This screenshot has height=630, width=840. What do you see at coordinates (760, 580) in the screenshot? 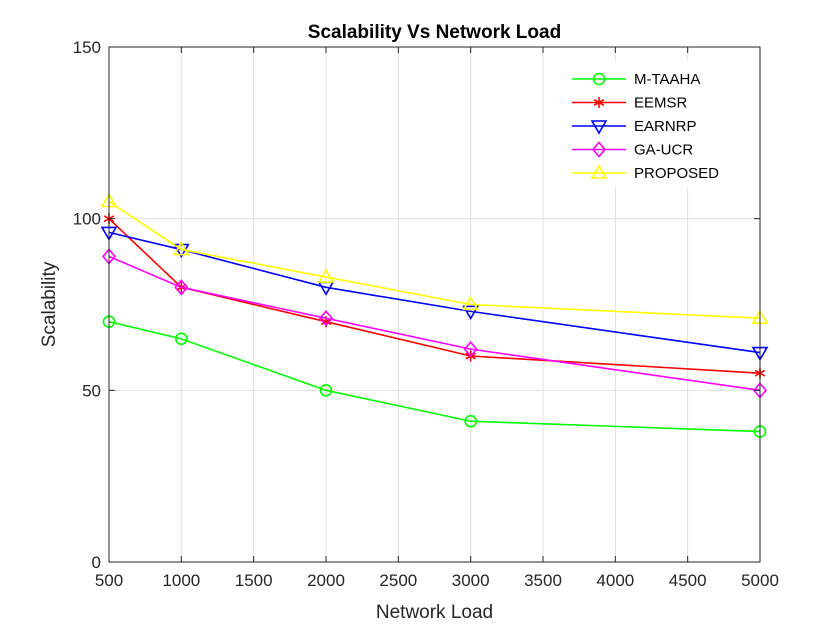
I see `x-tick-label: 5000` at bounding box center [760, 580].